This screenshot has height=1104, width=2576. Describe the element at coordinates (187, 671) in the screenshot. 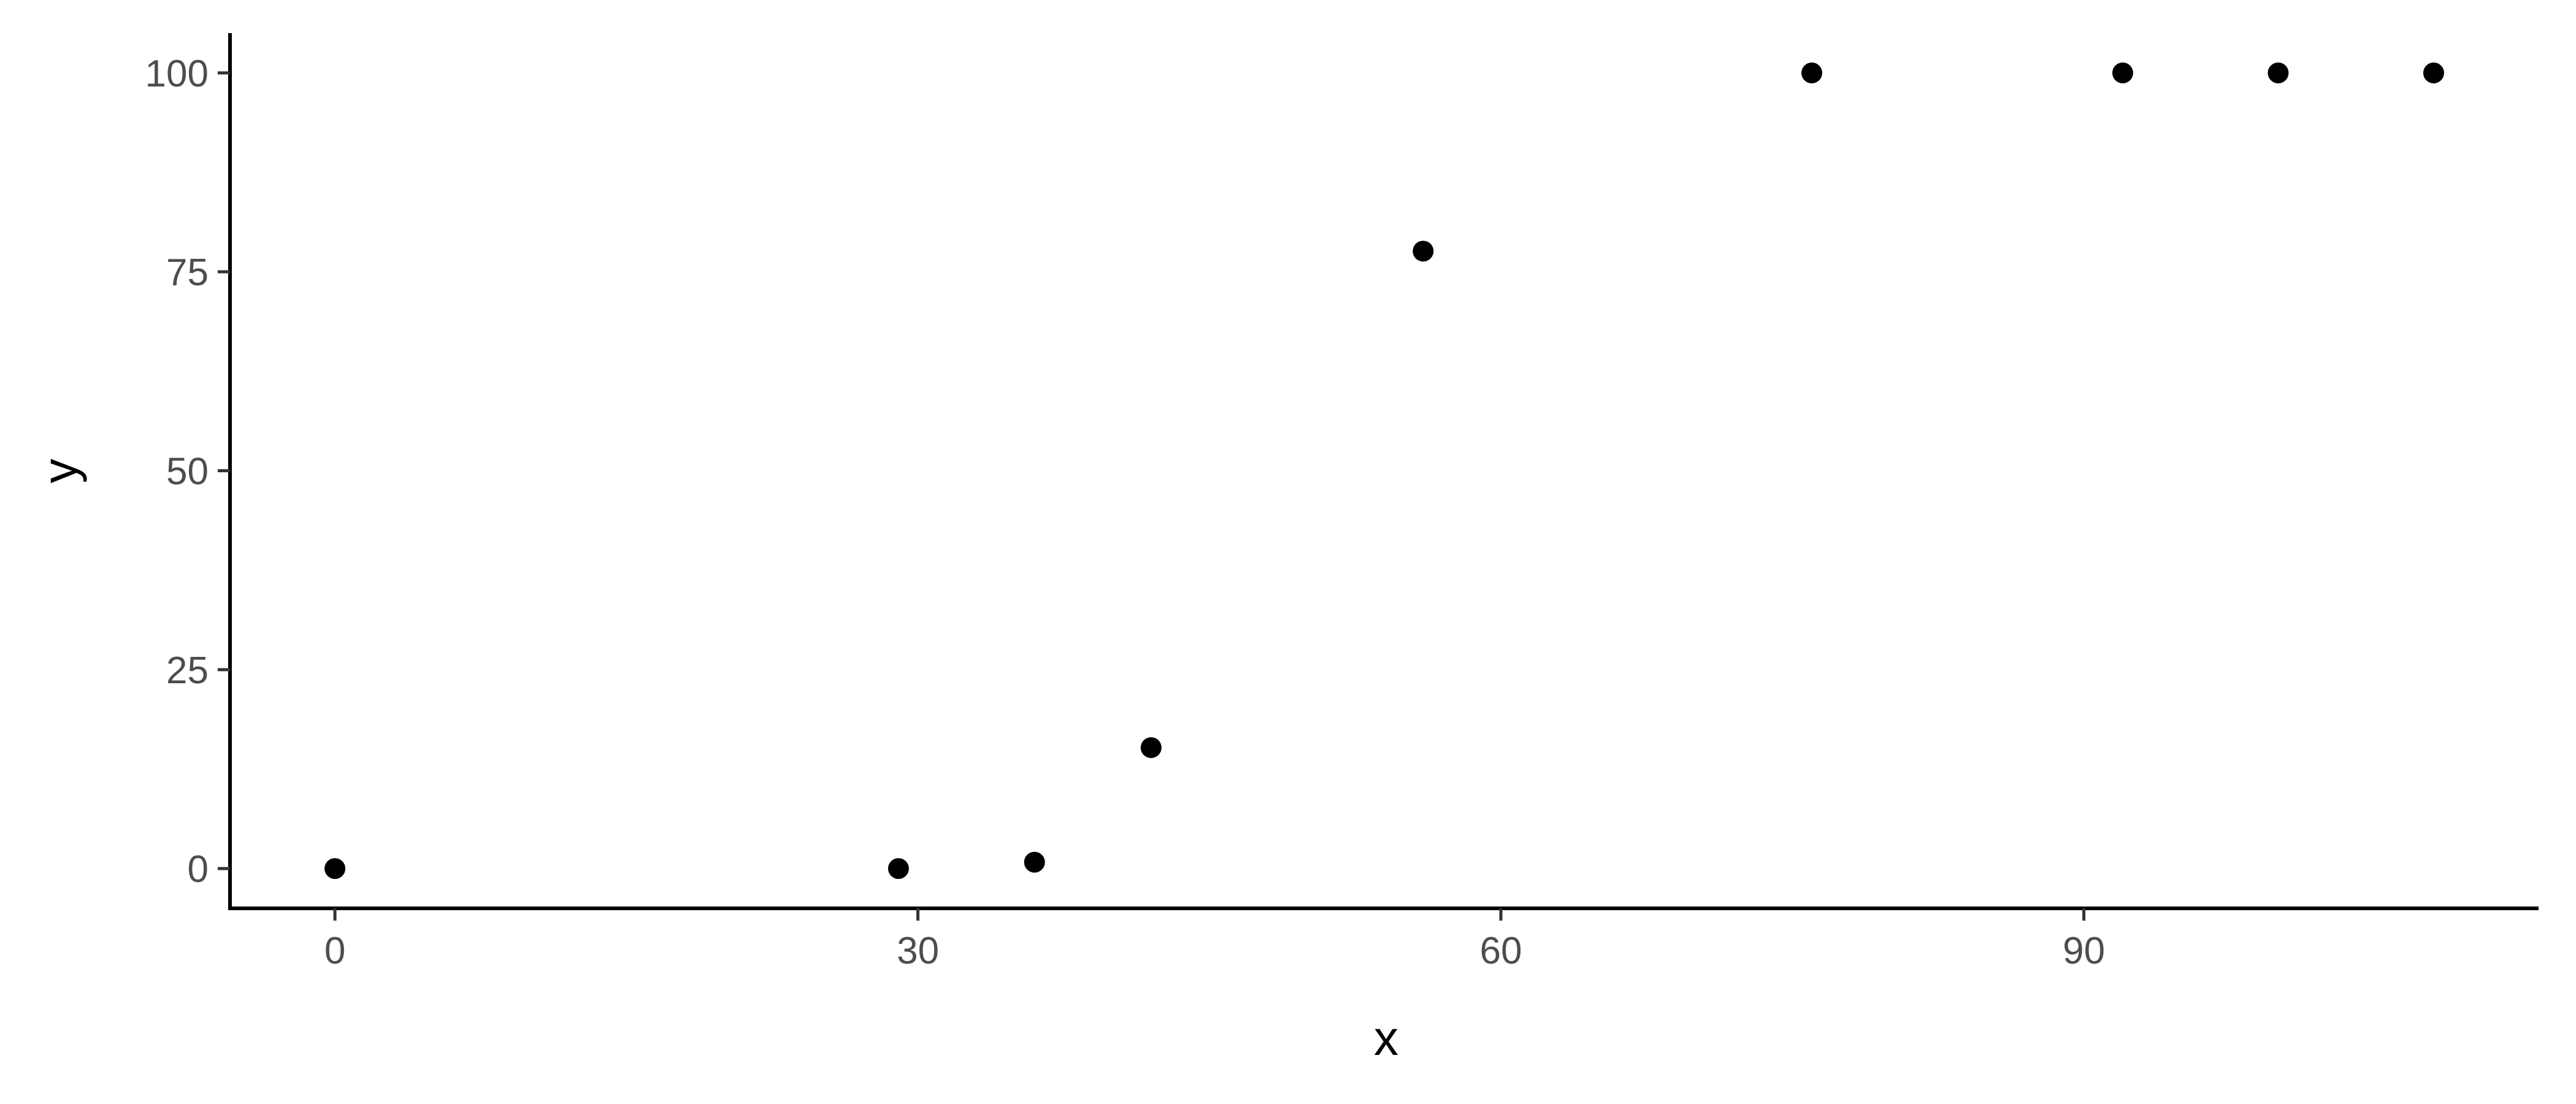

I see `y-tick-label: 25` at that location.